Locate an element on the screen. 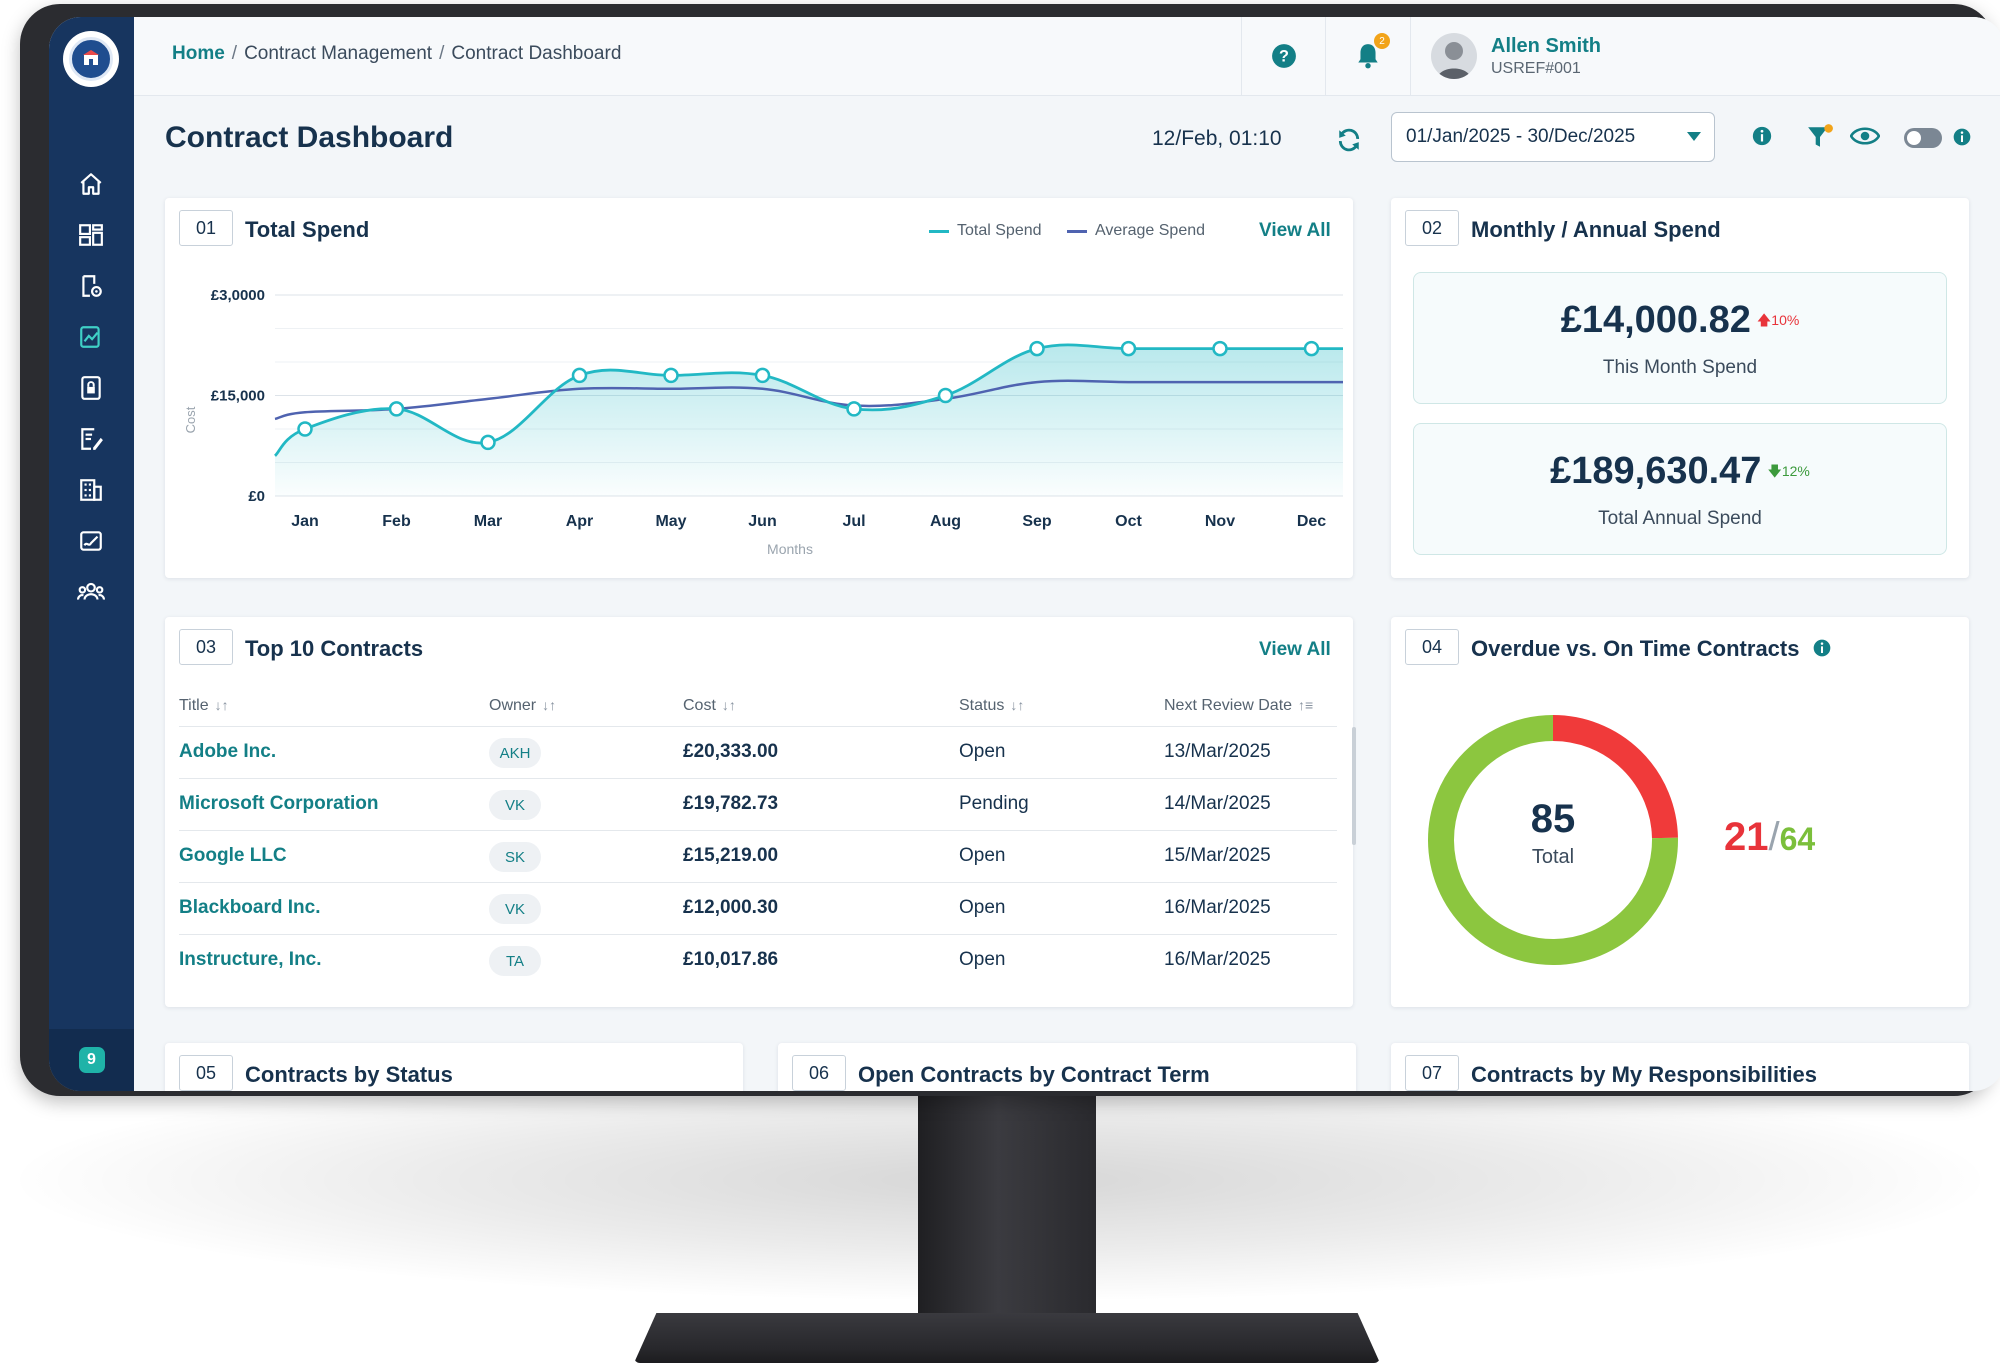 This screenshot has height=1364, width=2000. breadcrumb-home: Home is located at coordinates (198, 53).